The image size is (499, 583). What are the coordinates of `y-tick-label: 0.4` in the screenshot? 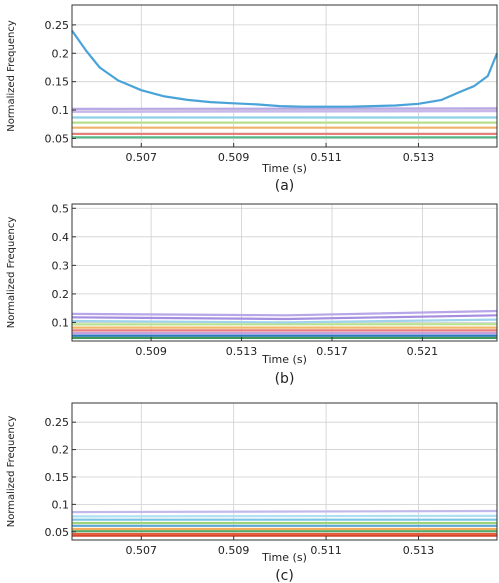 It's located at (61, 237).